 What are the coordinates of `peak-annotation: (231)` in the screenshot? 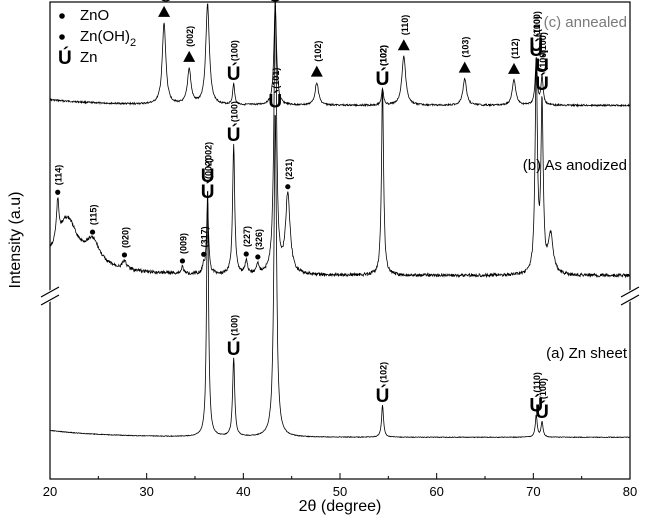 It's located at (289, 174).